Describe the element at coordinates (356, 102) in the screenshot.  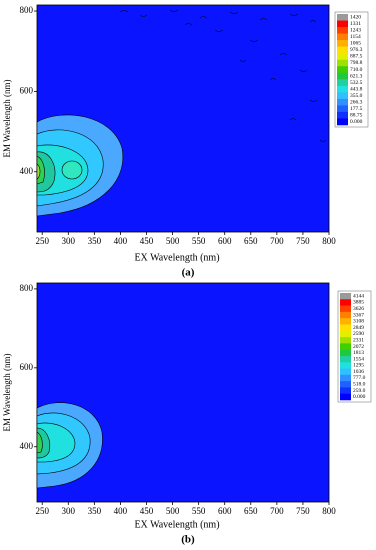
I see `colorbar-label: 266.3` at that location.